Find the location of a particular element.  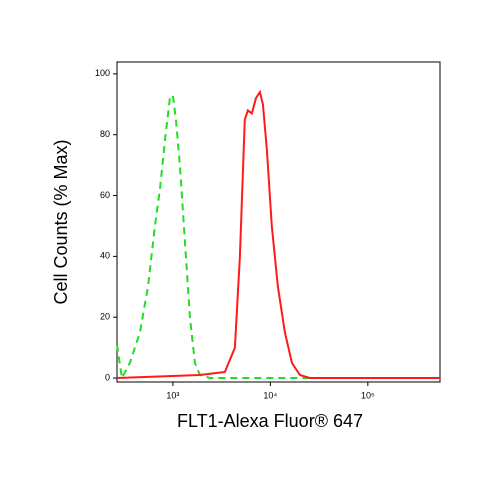

y-tick-label: 60 is located at coordinates (105, 195).